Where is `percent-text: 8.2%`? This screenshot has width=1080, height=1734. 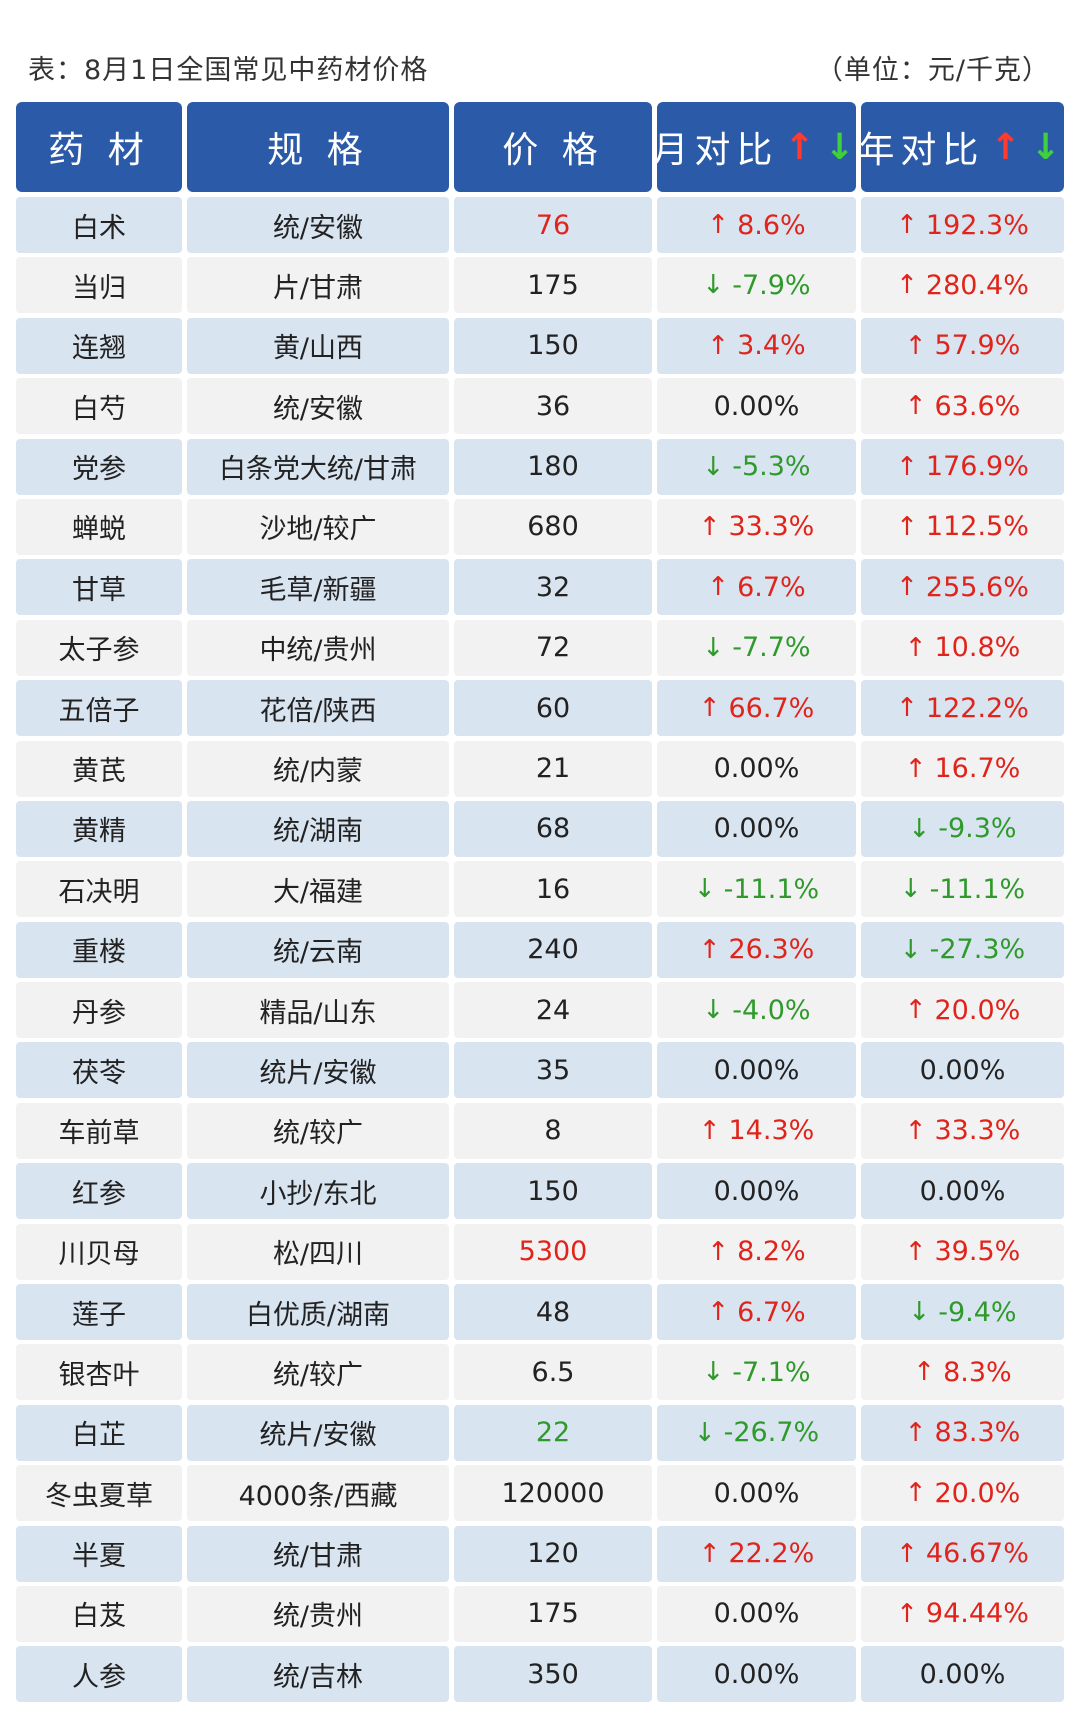
percent-text: 8.2% is located at coordinates (771, 1252).